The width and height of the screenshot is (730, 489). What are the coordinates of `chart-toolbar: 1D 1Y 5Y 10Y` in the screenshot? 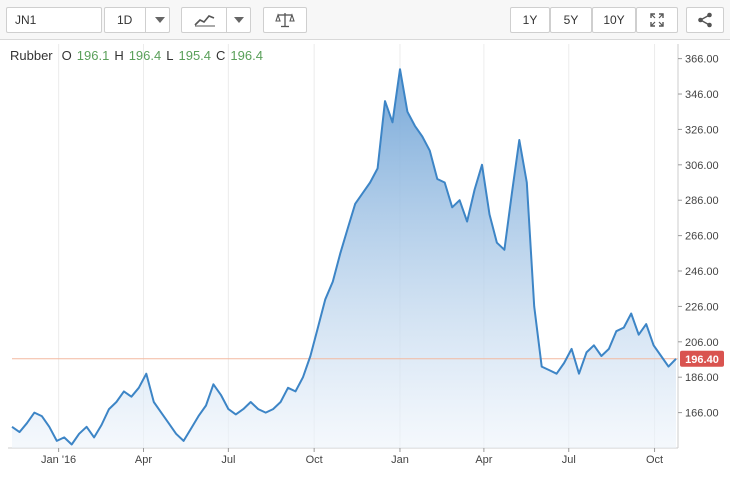 It's located at (365, 20).